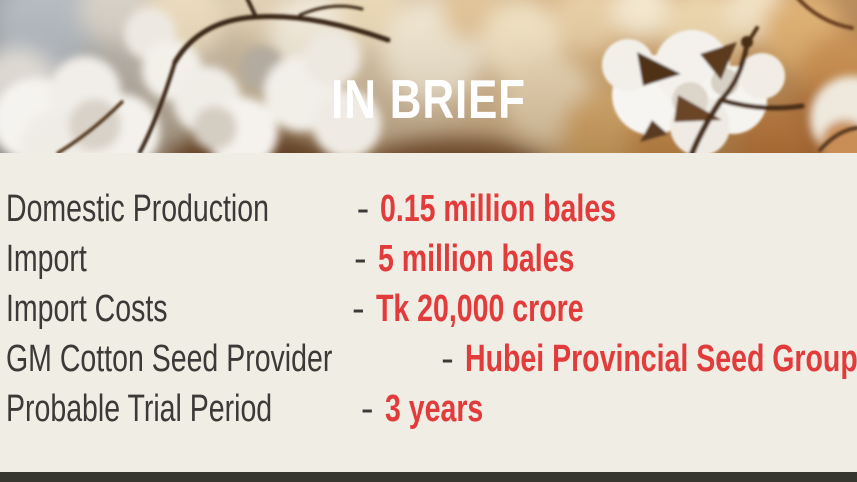 This screenshot has height=482, width=857. What do you see at coordinates (87, 309) in the screenshot?
I see `fact-label: Import Costs` at bounding box center [87, 309].